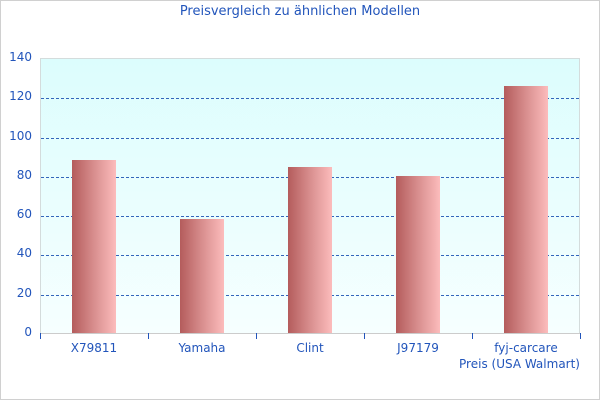 The height and width of the screenshot is (400, 600). Describe the element at coordinates (94, 348) in the screenshot. I see `x-tick-label: X79811` at that location.